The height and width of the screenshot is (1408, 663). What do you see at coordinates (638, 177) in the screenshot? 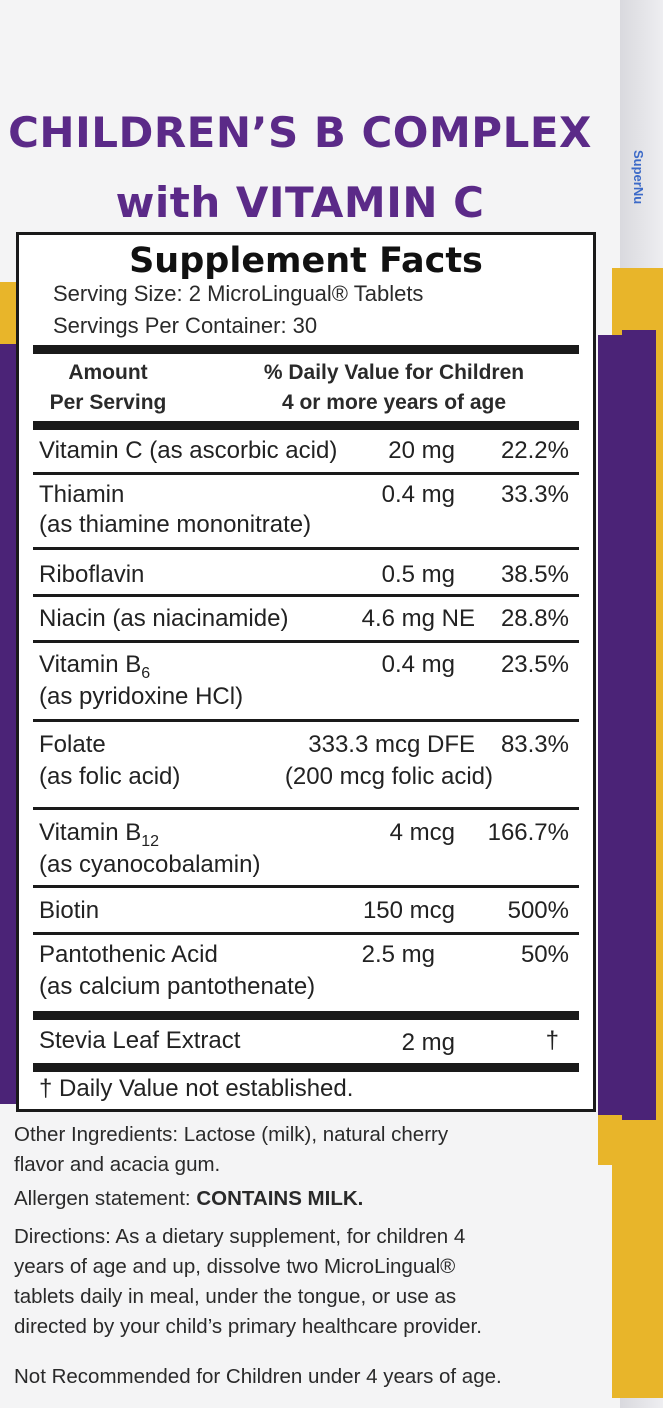
I see `side-brand-text: SuperNu` at bounding box center [638, 177].